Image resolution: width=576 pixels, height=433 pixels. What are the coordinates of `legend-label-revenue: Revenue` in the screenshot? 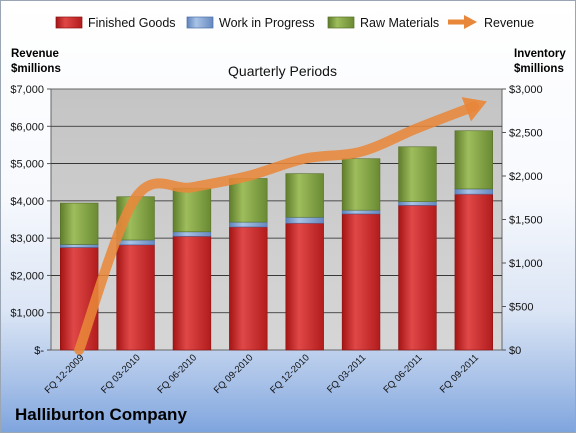 It's located at (509, 23).